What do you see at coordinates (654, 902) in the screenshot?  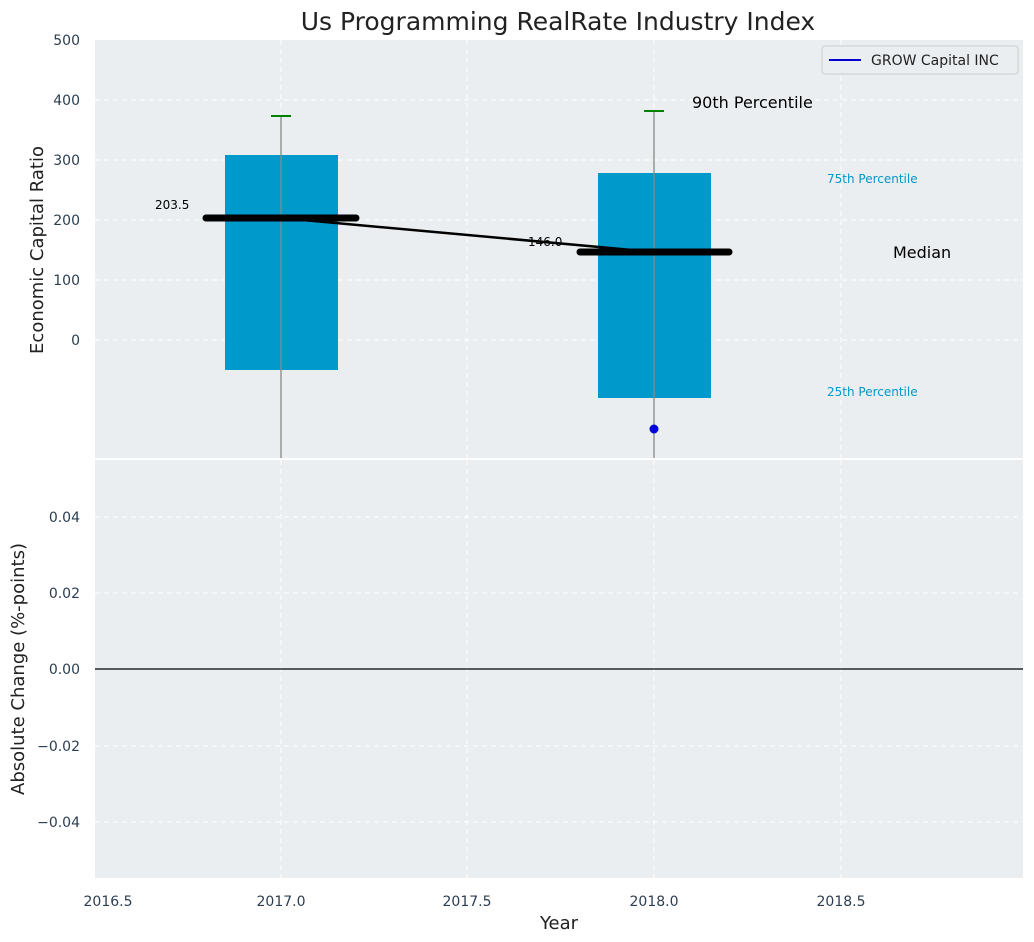 I see `x-tick-label: 2018.0` at bounding box center [654, 902].